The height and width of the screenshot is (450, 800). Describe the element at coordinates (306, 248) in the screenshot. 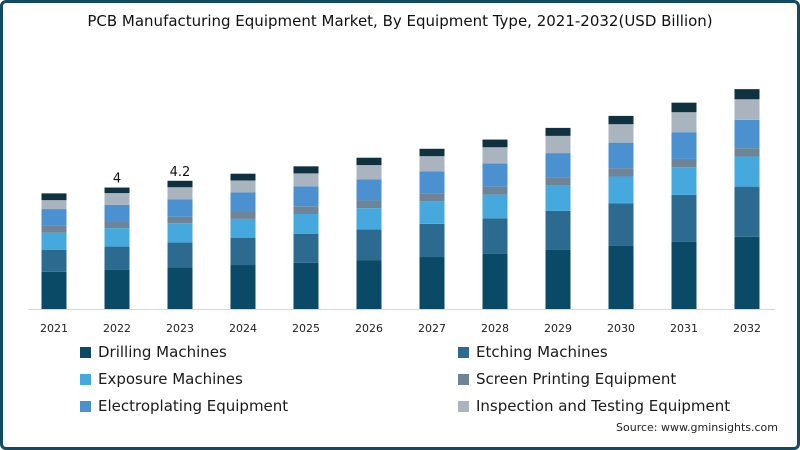

I see `bar-segment-etching-machines-2025` at that location.